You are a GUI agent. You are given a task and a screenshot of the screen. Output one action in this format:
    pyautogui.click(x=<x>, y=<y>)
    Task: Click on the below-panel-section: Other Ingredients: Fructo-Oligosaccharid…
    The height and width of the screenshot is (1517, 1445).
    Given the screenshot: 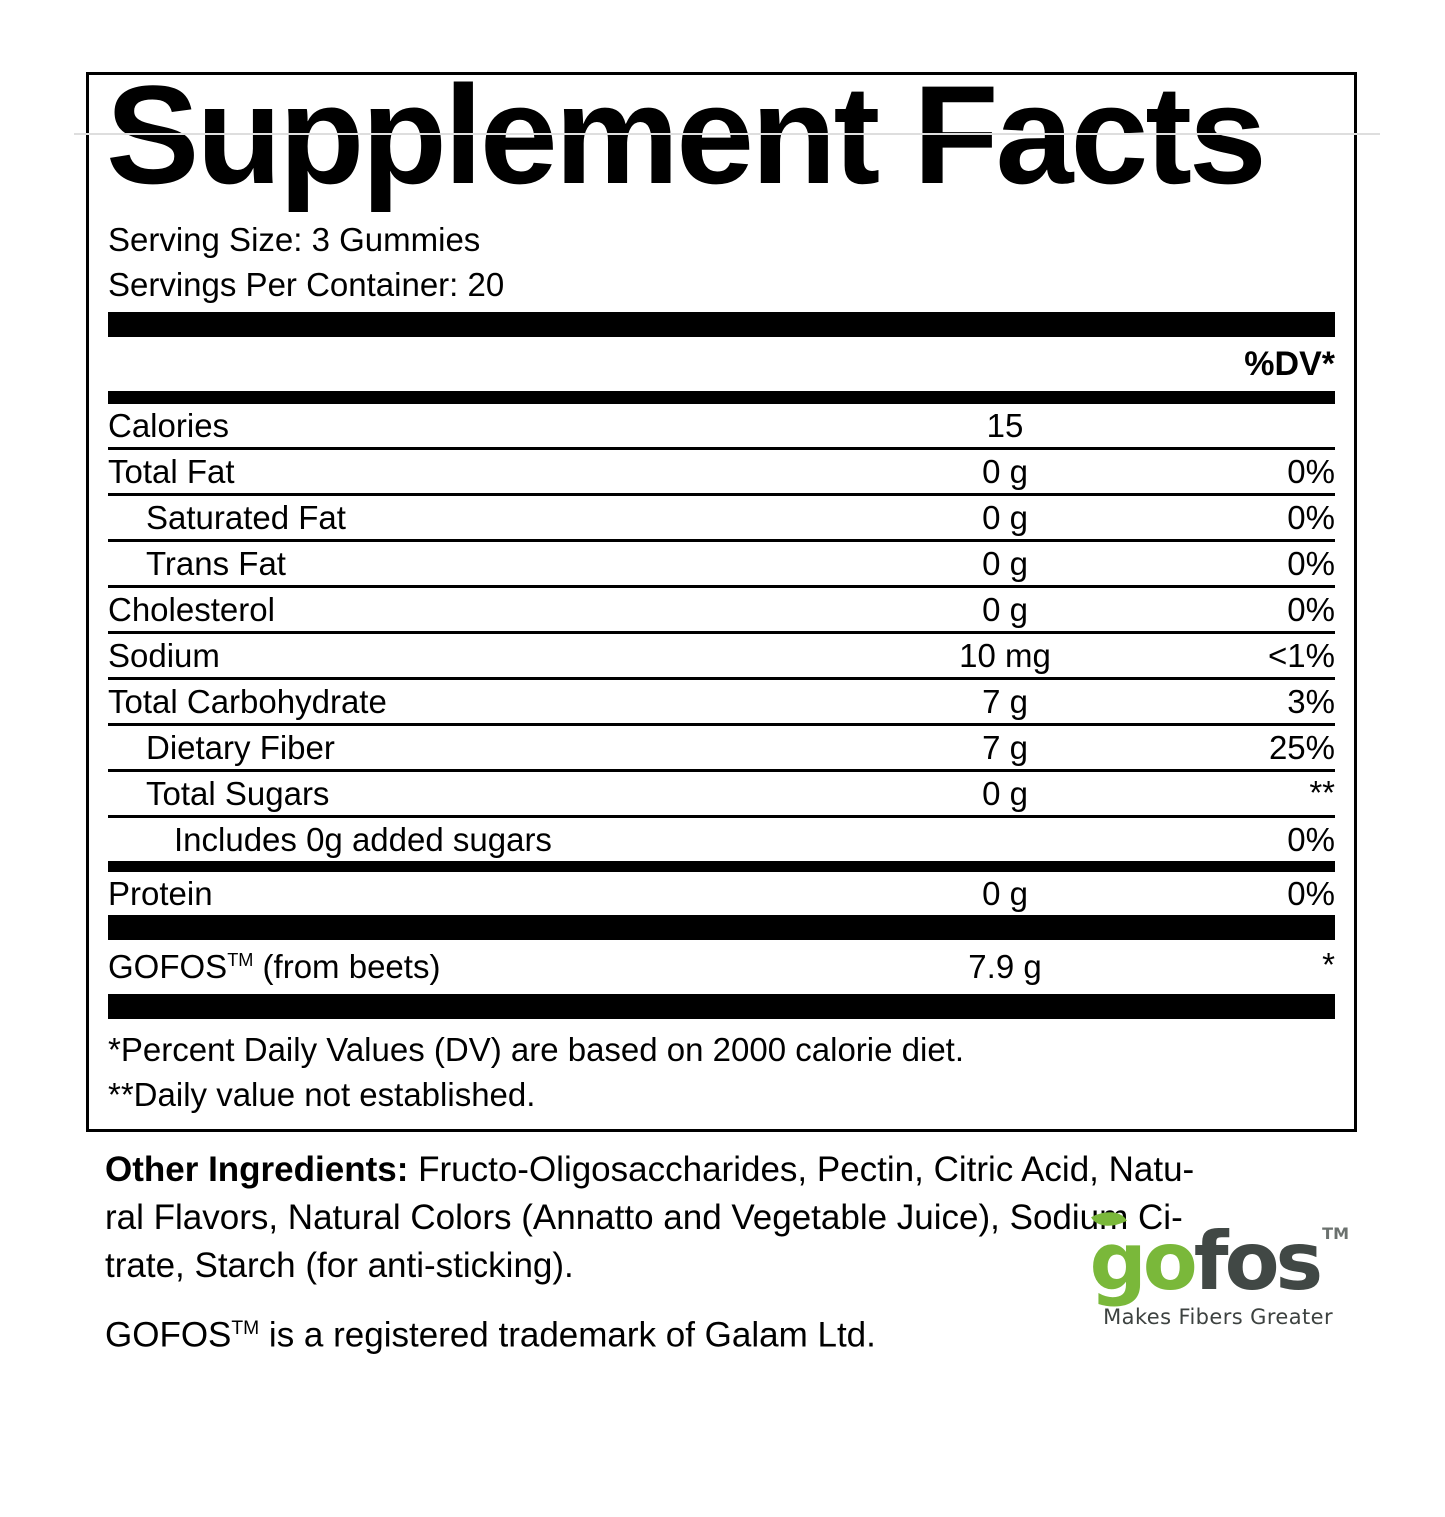 What is the action you would take?
    pyautogui.click(x=730, y=1253)
    